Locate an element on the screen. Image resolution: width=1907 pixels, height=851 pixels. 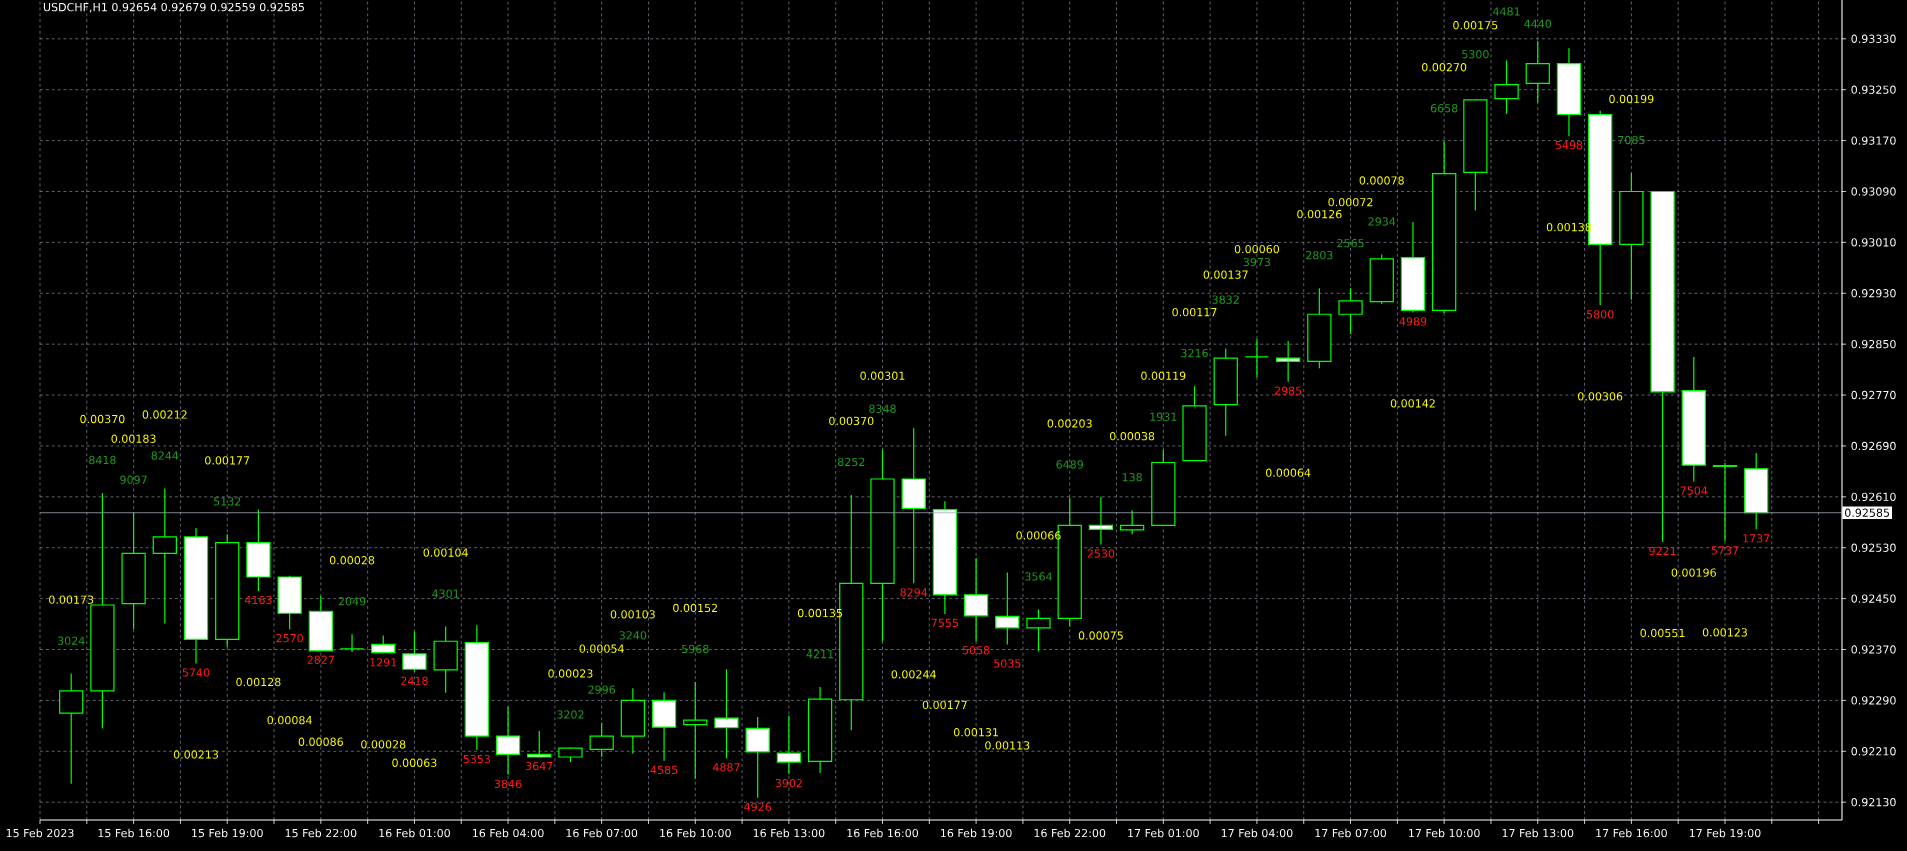
annotation: 0.00078 is located at coordinates (1381, 180).